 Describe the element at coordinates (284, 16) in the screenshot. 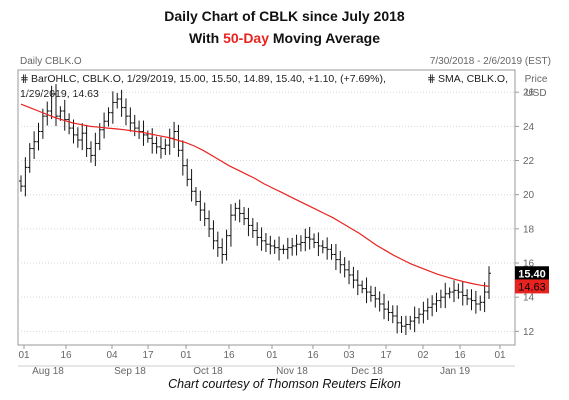

I see `chart-title: Daily Chart of CBLK since July 2018` at that location.